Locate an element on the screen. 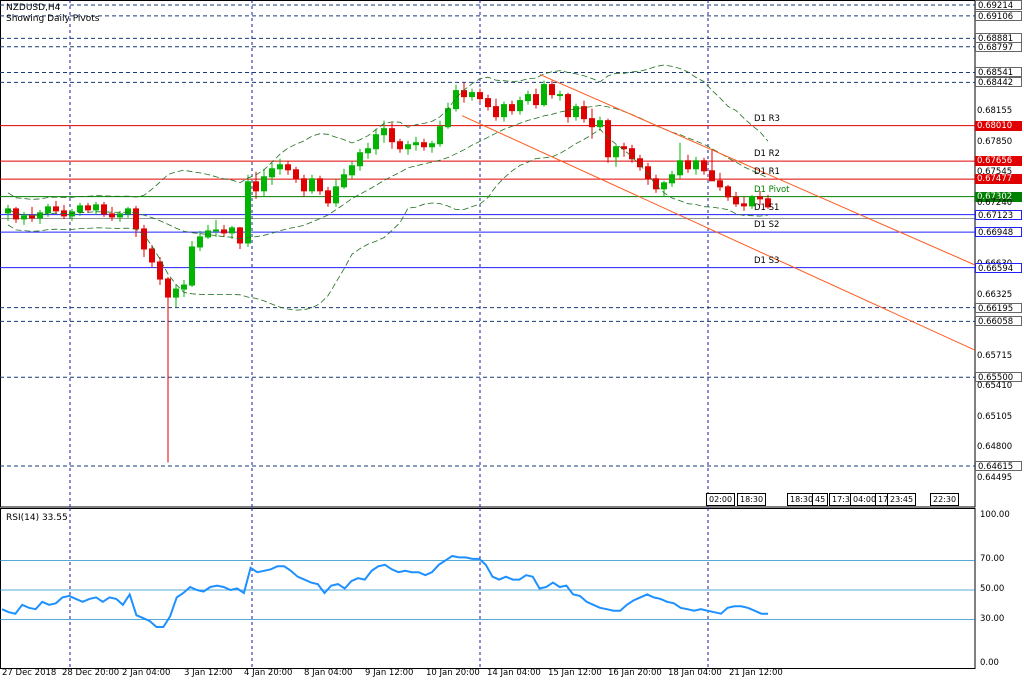  rsi-tick-label: 70.00 is located at coordinates (992, 559).